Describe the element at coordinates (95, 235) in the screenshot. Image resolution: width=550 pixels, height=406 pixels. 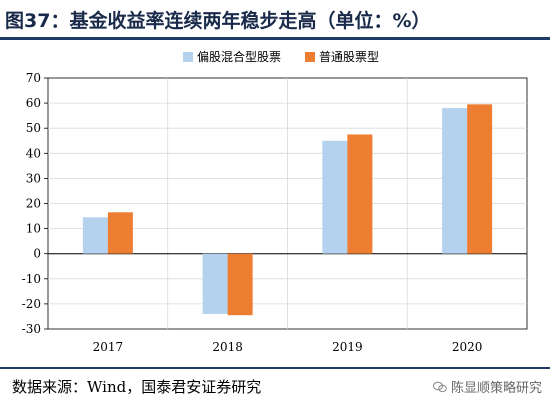
I see `bar-series1-2017` at that location.